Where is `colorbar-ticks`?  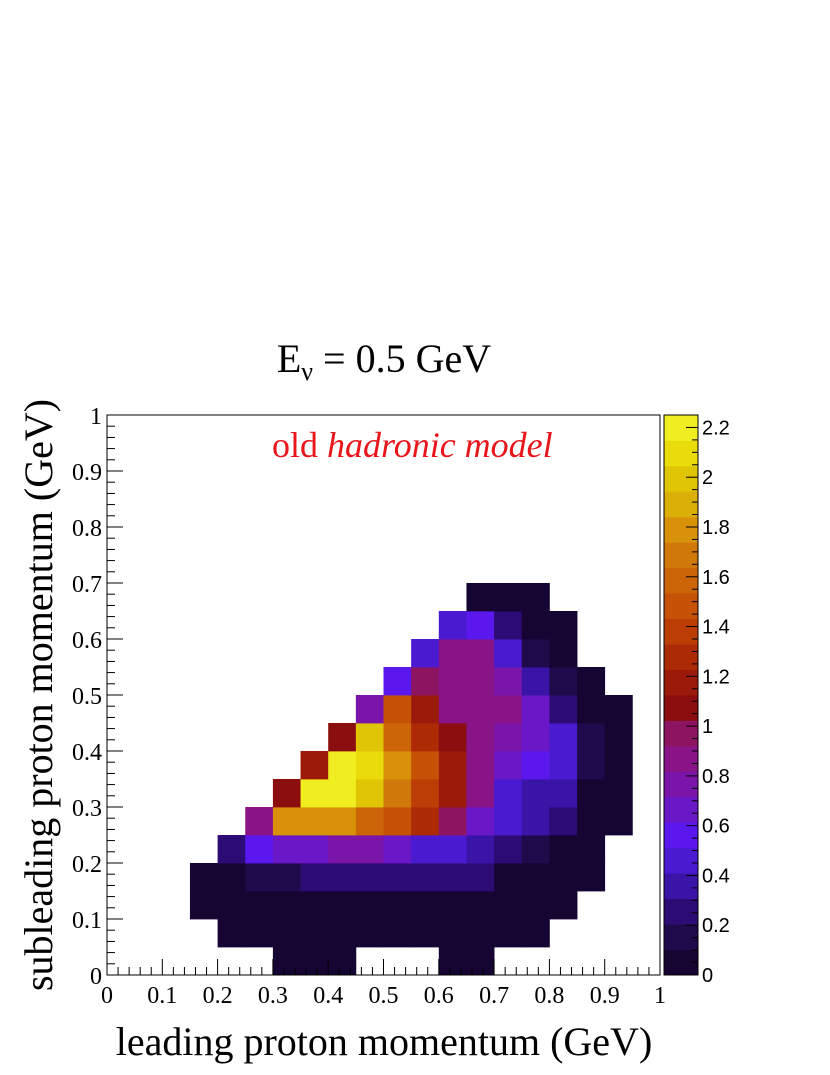
colorbar-ticks is located at coordinates (692, 695).